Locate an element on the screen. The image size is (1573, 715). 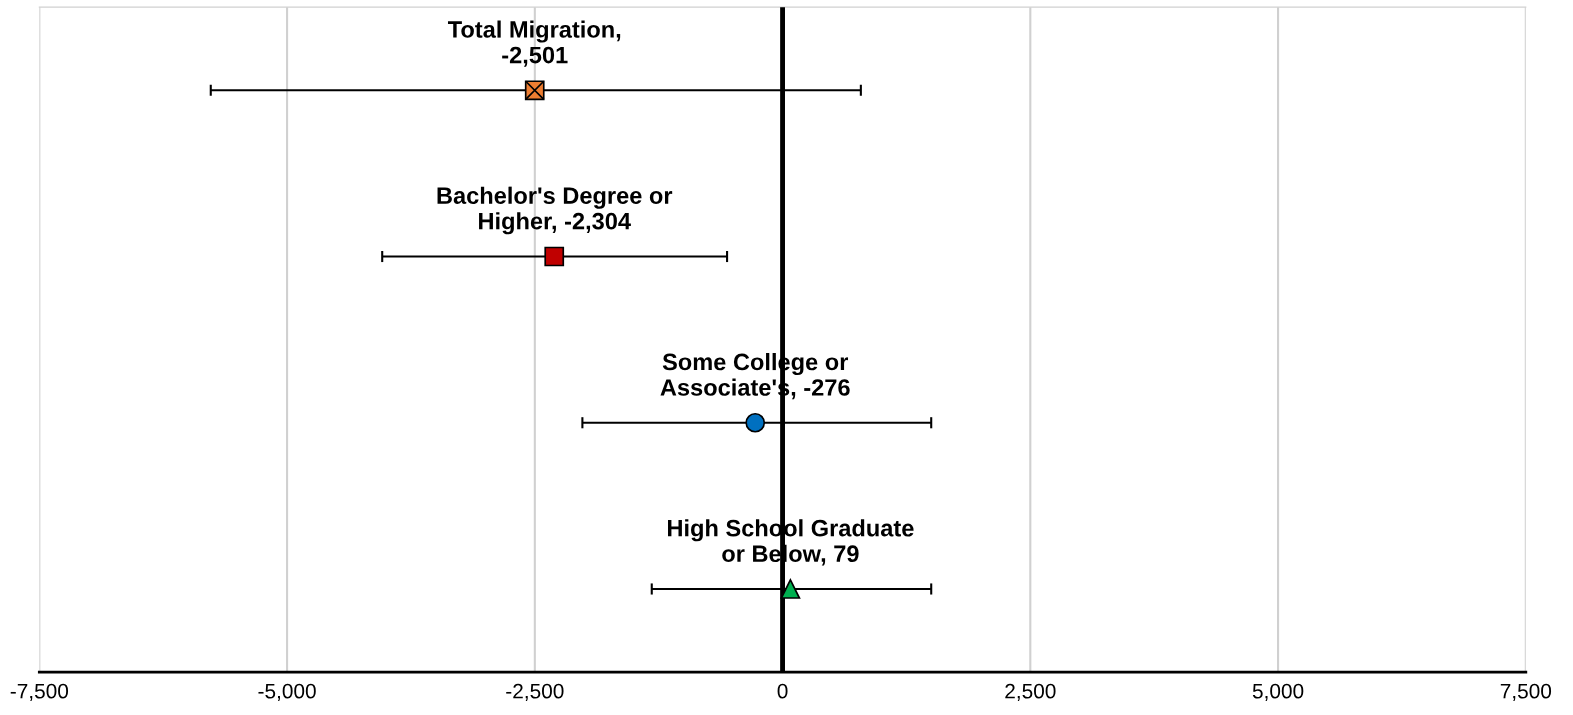
annotation: Total Migration, -2,501 is located at coordinates (534, 43).